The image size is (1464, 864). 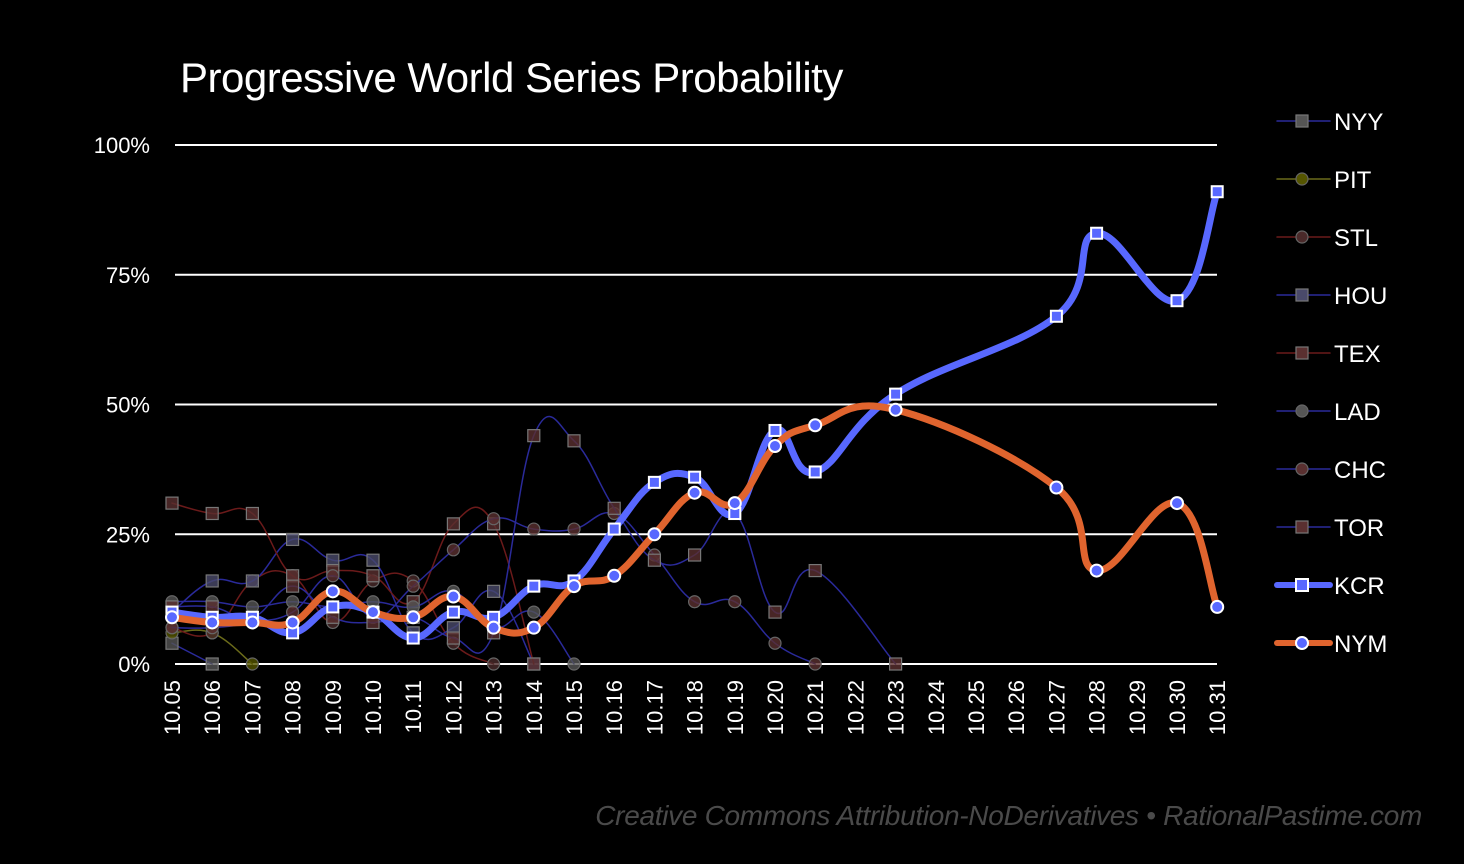 What do you see at coordinates (172, 707) in the screenshot?
I see `x-tick-label: 10.05` at bounding box center [172, 707].